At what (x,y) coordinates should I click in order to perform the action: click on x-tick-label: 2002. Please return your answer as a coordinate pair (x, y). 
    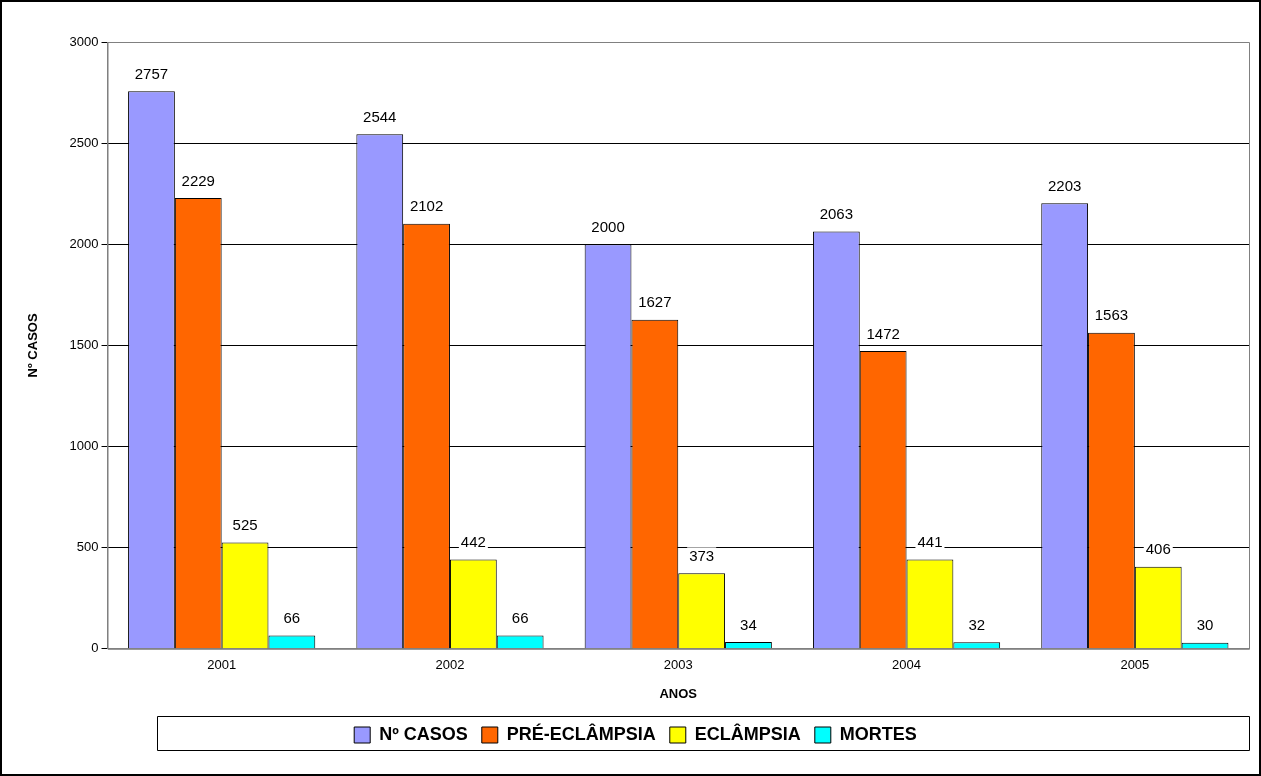
    Looking at the image, I should click on (450, 665).